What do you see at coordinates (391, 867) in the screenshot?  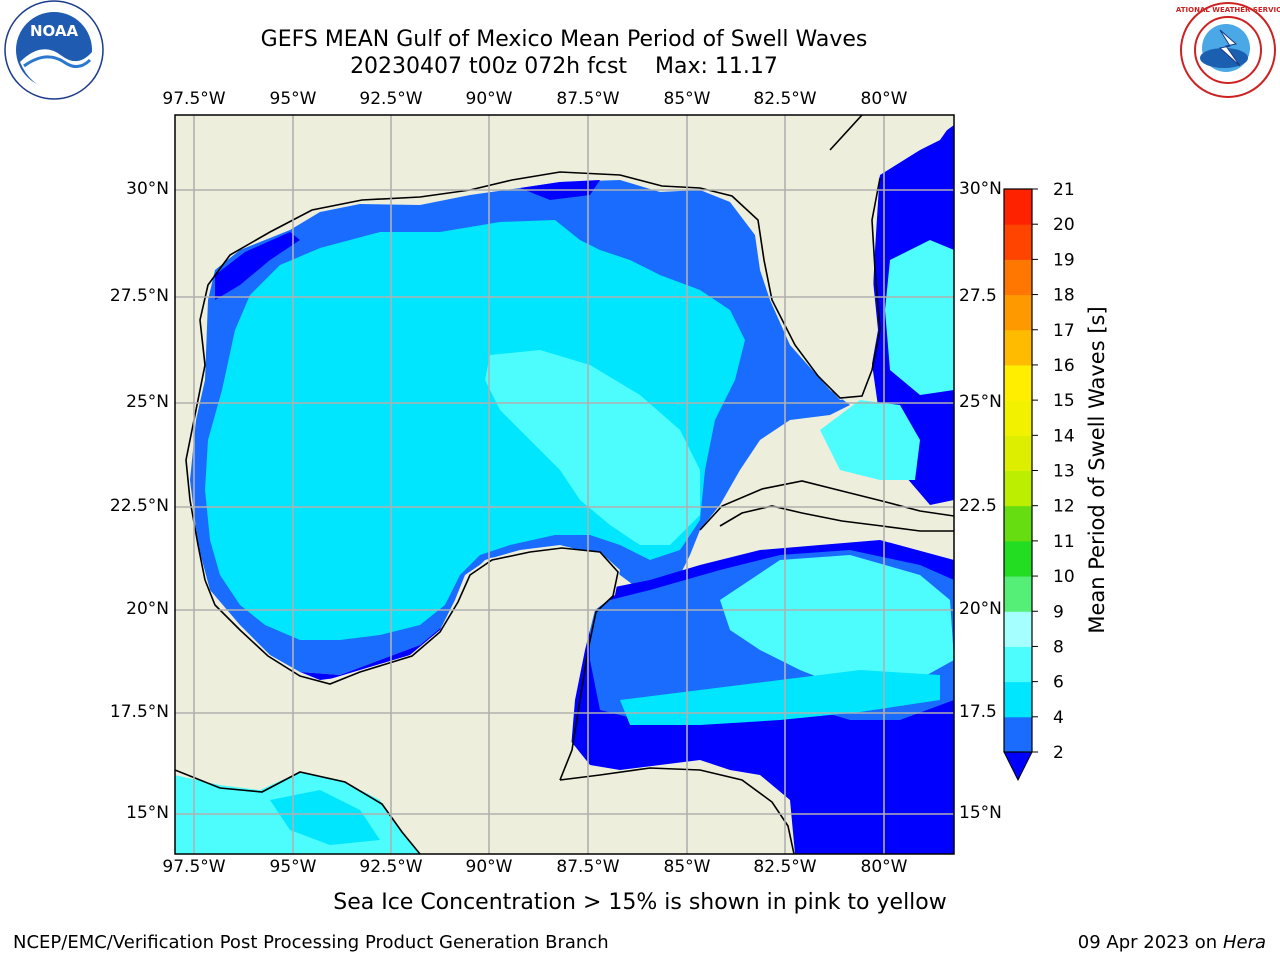 I see `lon-label-bottom: 92.5°W` at bounding box center [391, 867].